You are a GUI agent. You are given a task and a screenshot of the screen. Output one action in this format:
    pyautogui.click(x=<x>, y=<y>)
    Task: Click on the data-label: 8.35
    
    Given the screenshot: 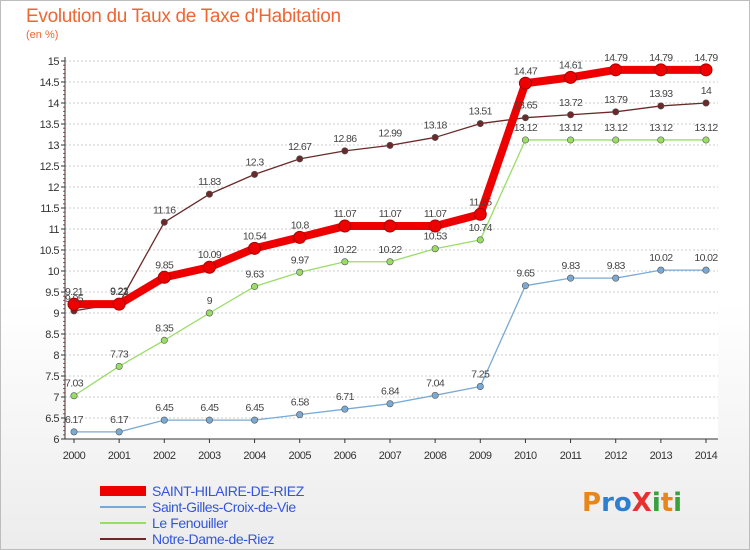 What is the action you would take?
    pyautogui.click(x=164, y=328)
    